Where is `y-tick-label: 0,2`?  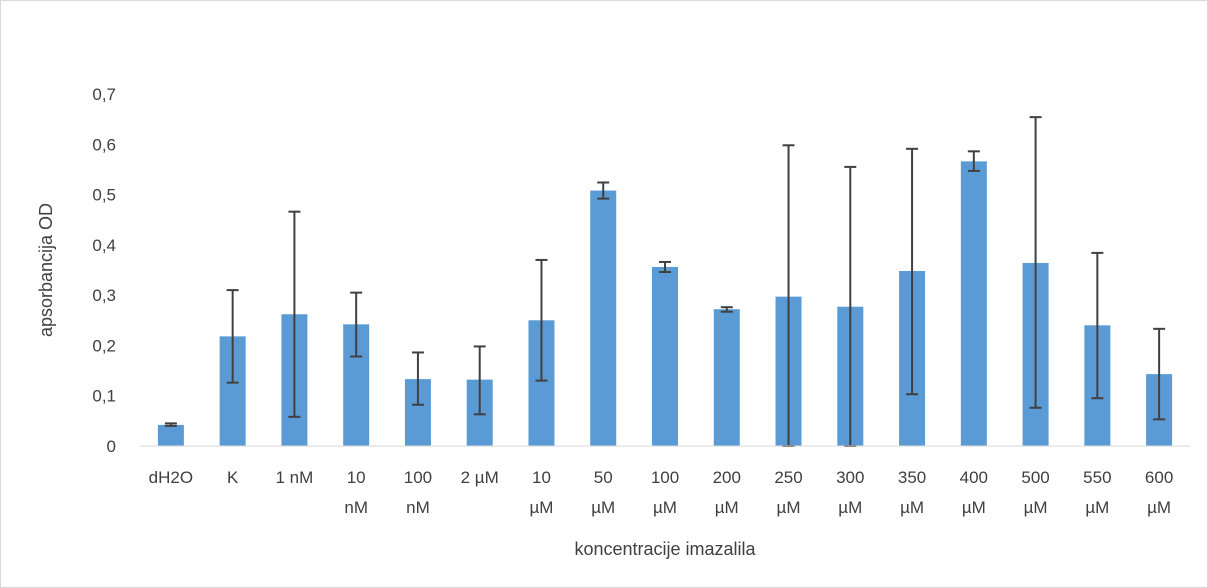
y-tick-label: 0,2 is located at coordinates (104, 345).